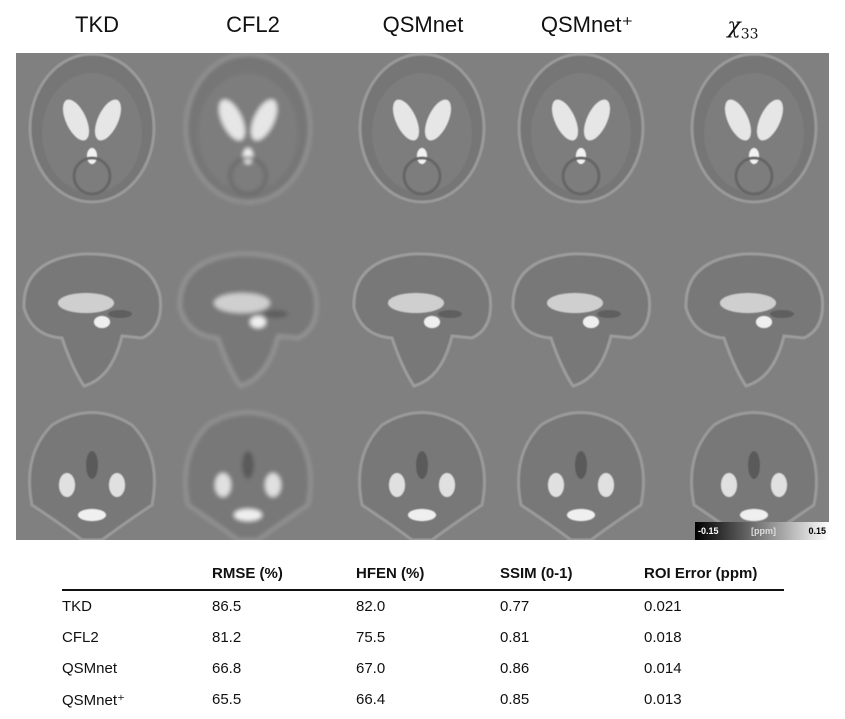 The height and width of the screenshot is (719, 845). What do you see at coordinates (371, 606) in the screenshot?
I see `table-cell: 82.0` at bounding box center [371, 606].